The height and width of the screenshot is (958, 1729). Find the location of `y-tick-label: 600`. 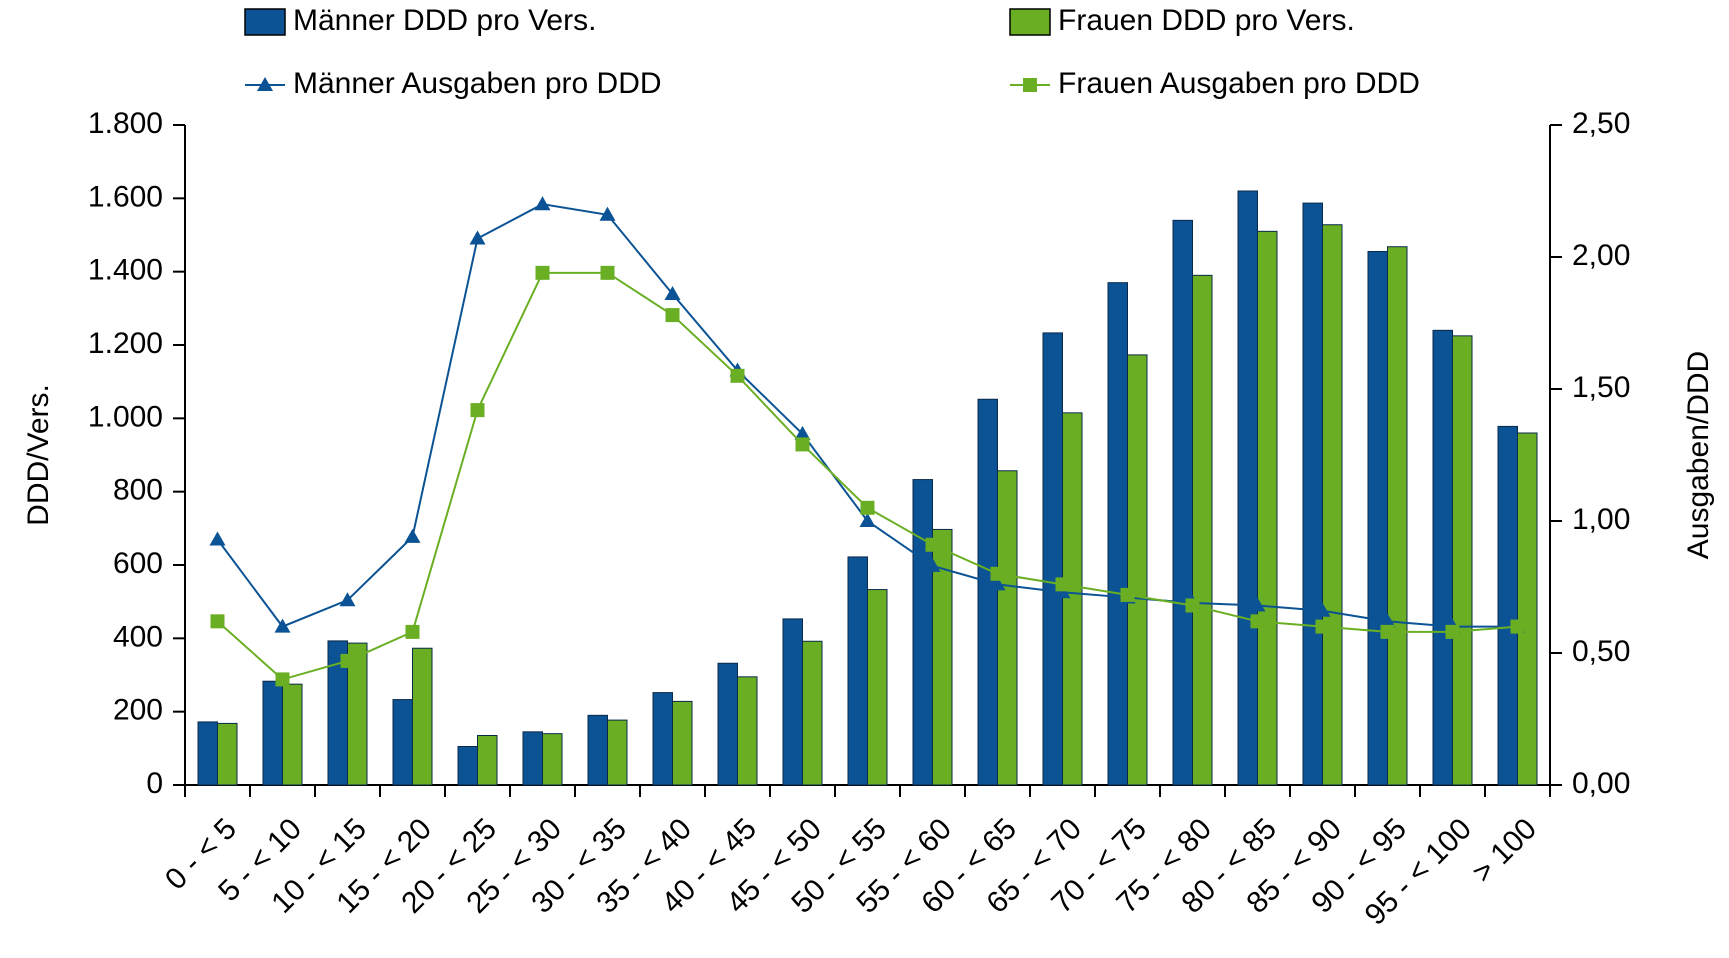

y-tick-label: 600 is located at coordinates (138, 563).